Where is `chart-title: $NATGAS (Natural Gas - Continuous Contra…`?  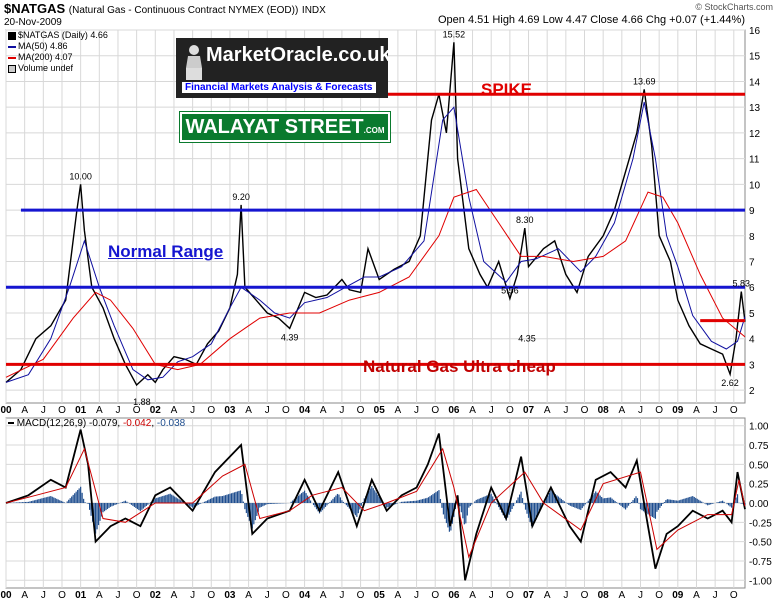 chart-title: $NATGAS (Natural Gas - Continuous Contra… is located at coordinates (165, 8).